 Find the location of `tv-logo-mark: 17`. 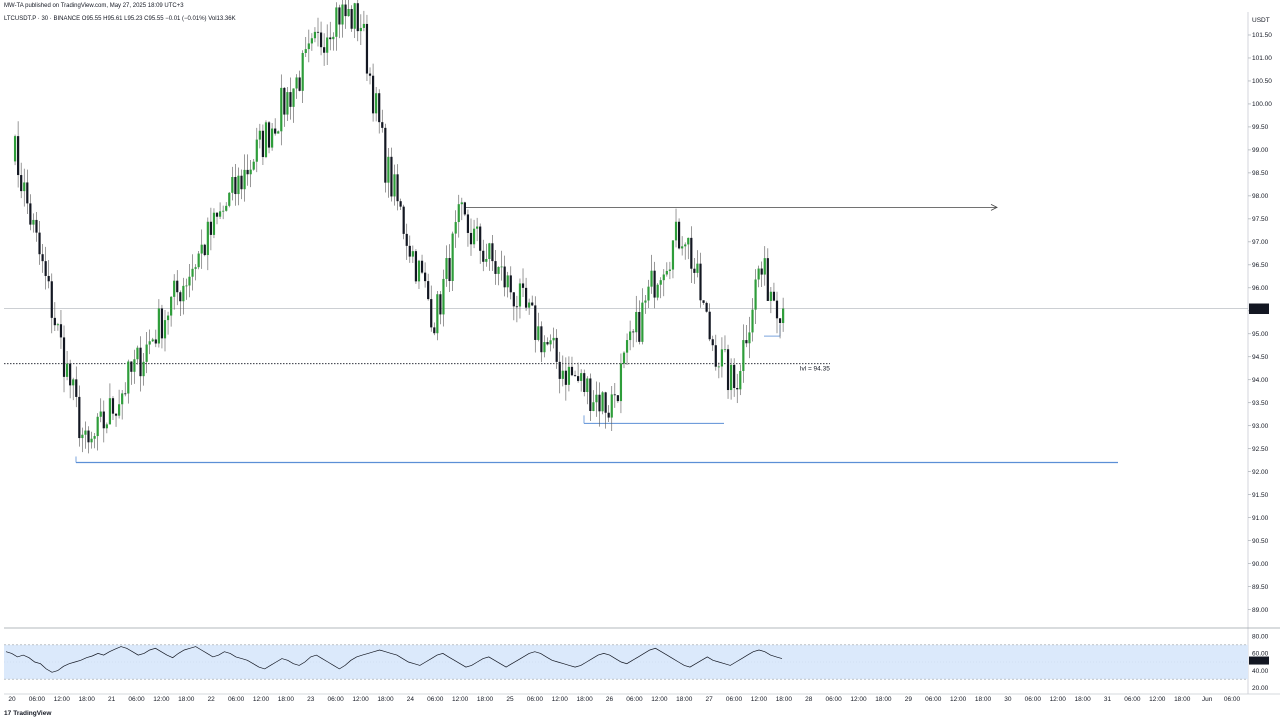

tv-logo-mark: 17 is located at coordinates (8, 713).